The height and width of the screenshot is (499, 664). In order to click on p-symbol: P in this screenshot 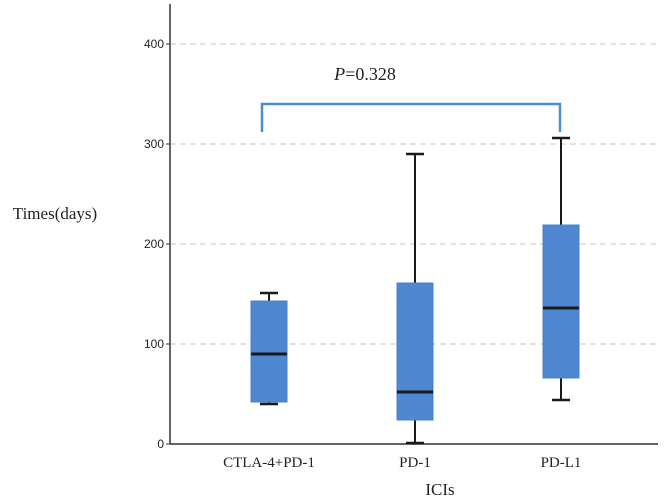, I will do `click(339, 74)`.